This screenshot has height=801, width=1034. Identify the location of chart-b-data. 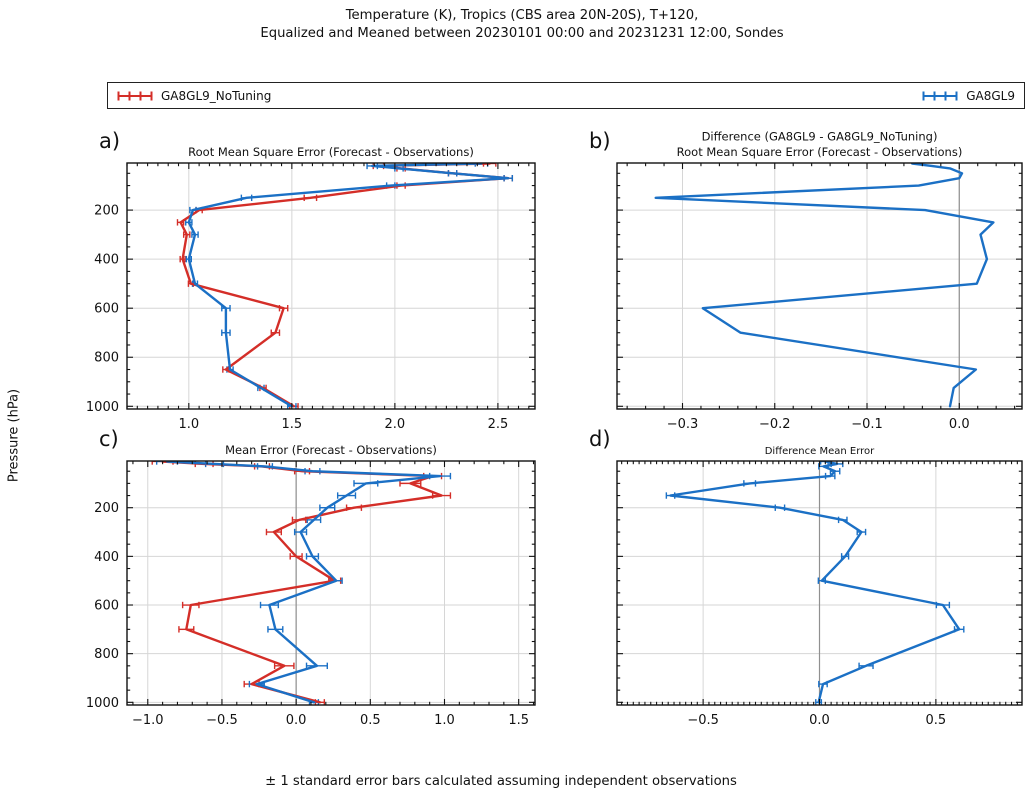
(824, 285).